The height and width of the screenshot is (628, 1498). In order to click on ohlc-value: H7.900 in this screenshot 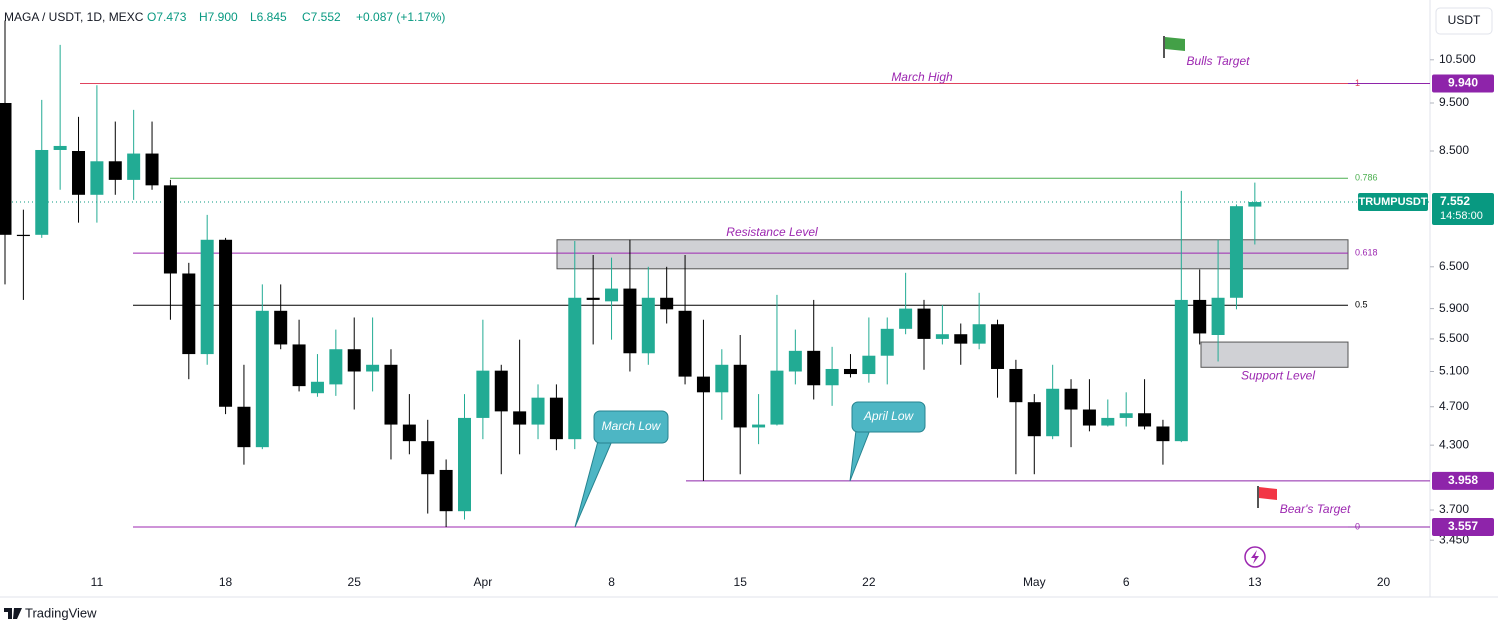, I will do `click(218, 17)`.